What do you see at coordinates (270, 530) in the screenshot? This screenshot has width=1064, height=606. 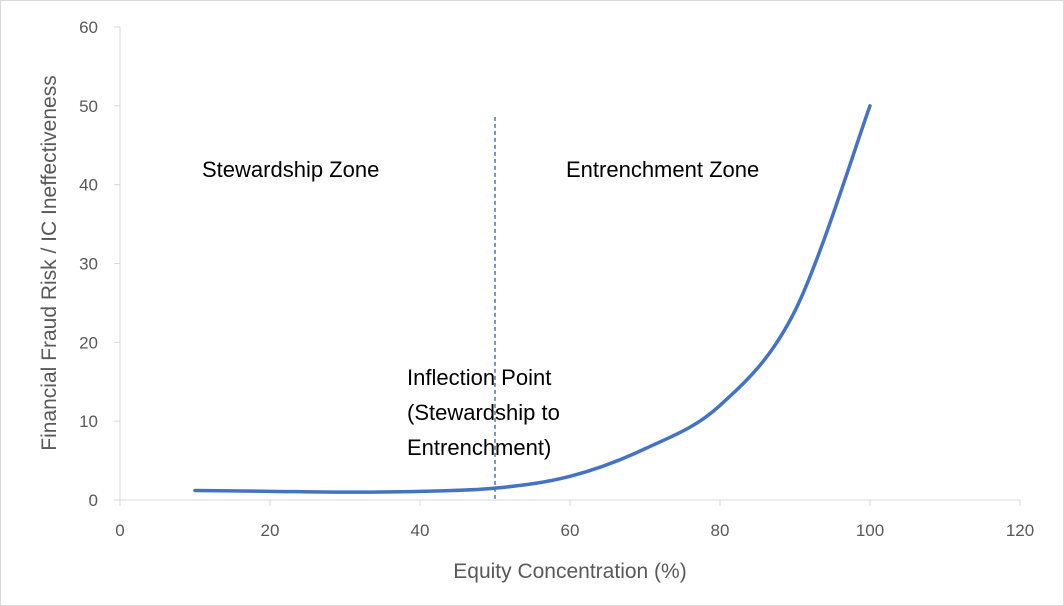 I see `x-tick-label: 20` at bounding box center [270, 530].